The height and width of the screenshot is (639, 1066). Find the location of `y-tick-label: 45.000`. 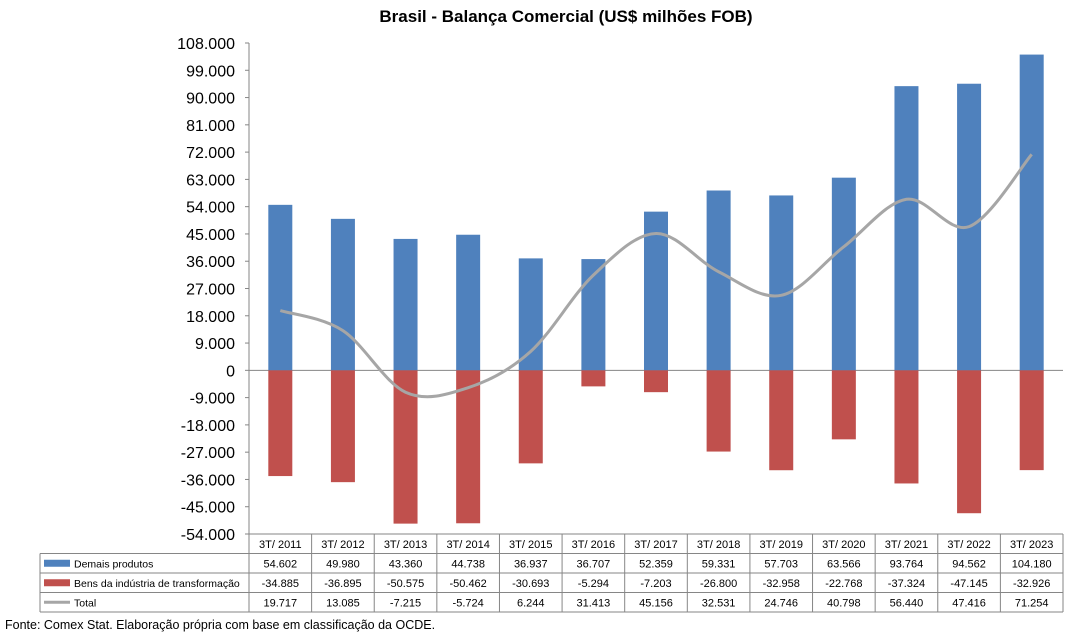

y-tick-label: 45.000 is located at coordinates (210, 235).